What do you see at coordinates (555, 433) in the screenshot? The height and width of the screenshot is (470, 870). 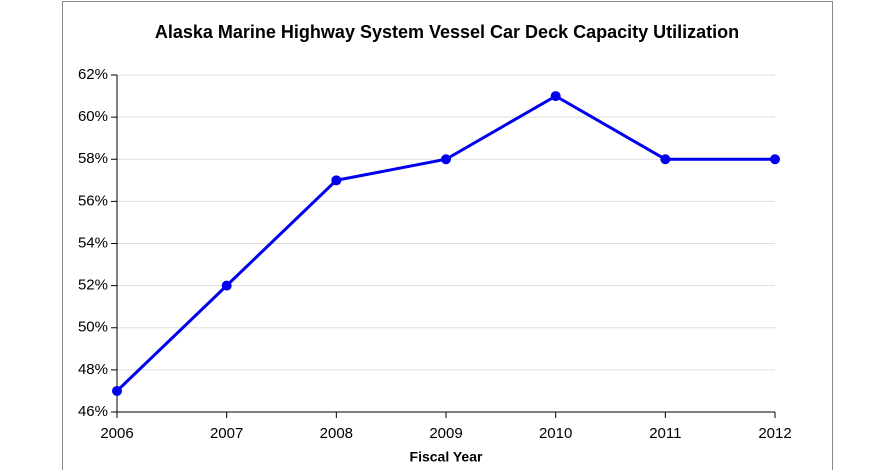 I see `x-tick-label: 2010` at bounding box center [555, 433].